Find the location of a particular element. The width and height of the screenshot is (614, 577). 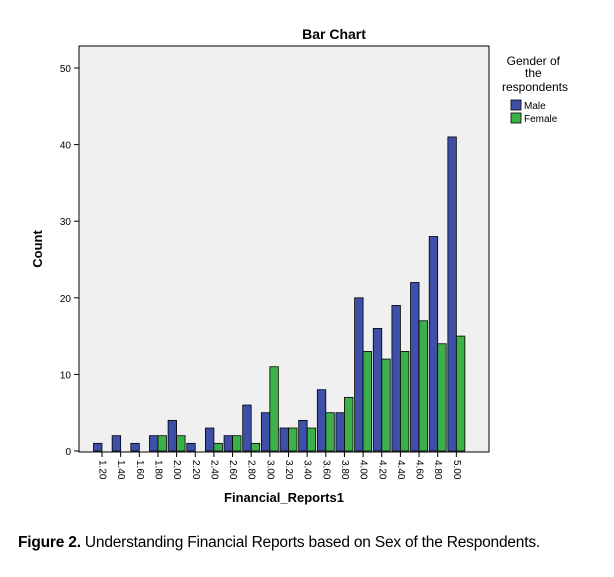

x-tick-label: 4.20 is located at coordinates (381, 470).